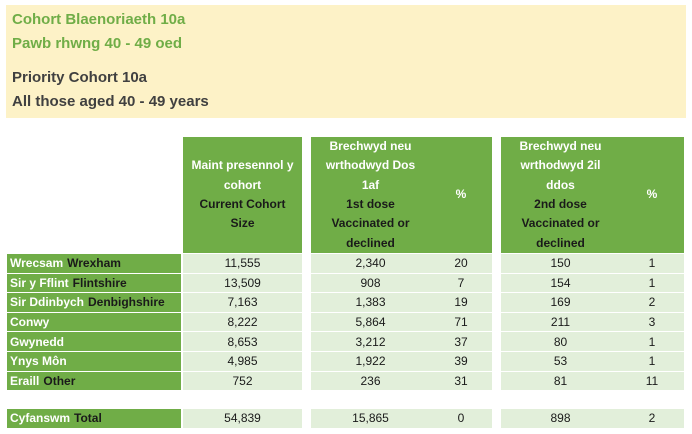 The height and width of the screenshot is (434, 692). Describe the element at coordinates (370, 322) in the screenshot. I see `table-row-3-dose1-cell: 5,864` at that location.